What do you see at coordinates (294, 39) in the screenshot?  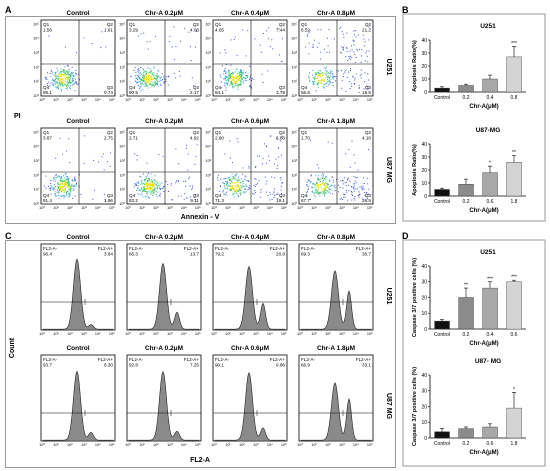 I see `y-tick-label: 10⁴` at bounding box center [294, 39].